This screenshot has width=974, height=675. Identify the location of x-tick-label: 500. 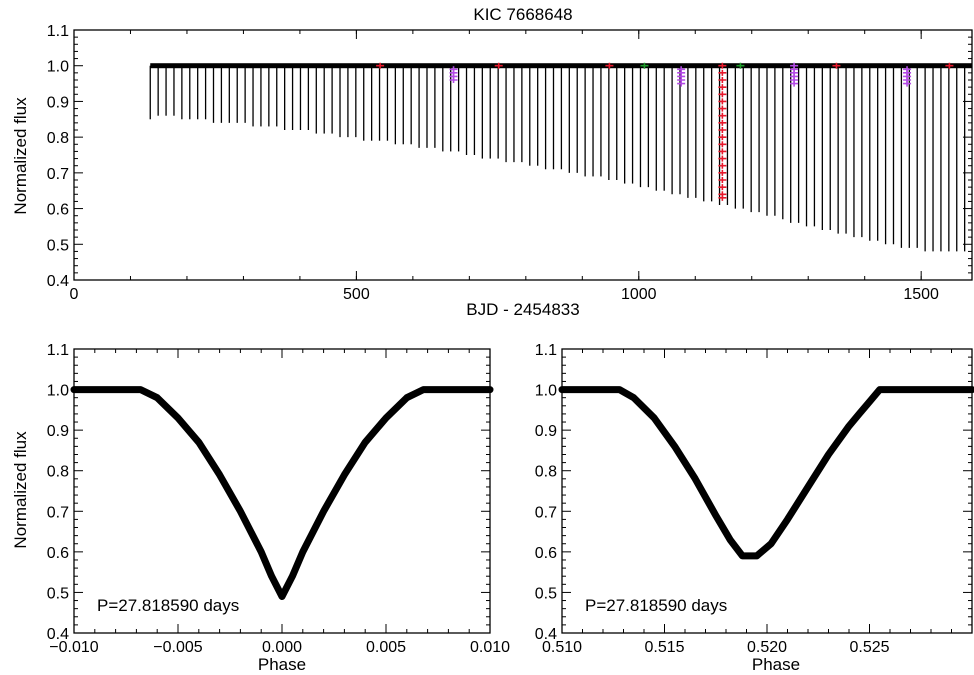
(356, 294).